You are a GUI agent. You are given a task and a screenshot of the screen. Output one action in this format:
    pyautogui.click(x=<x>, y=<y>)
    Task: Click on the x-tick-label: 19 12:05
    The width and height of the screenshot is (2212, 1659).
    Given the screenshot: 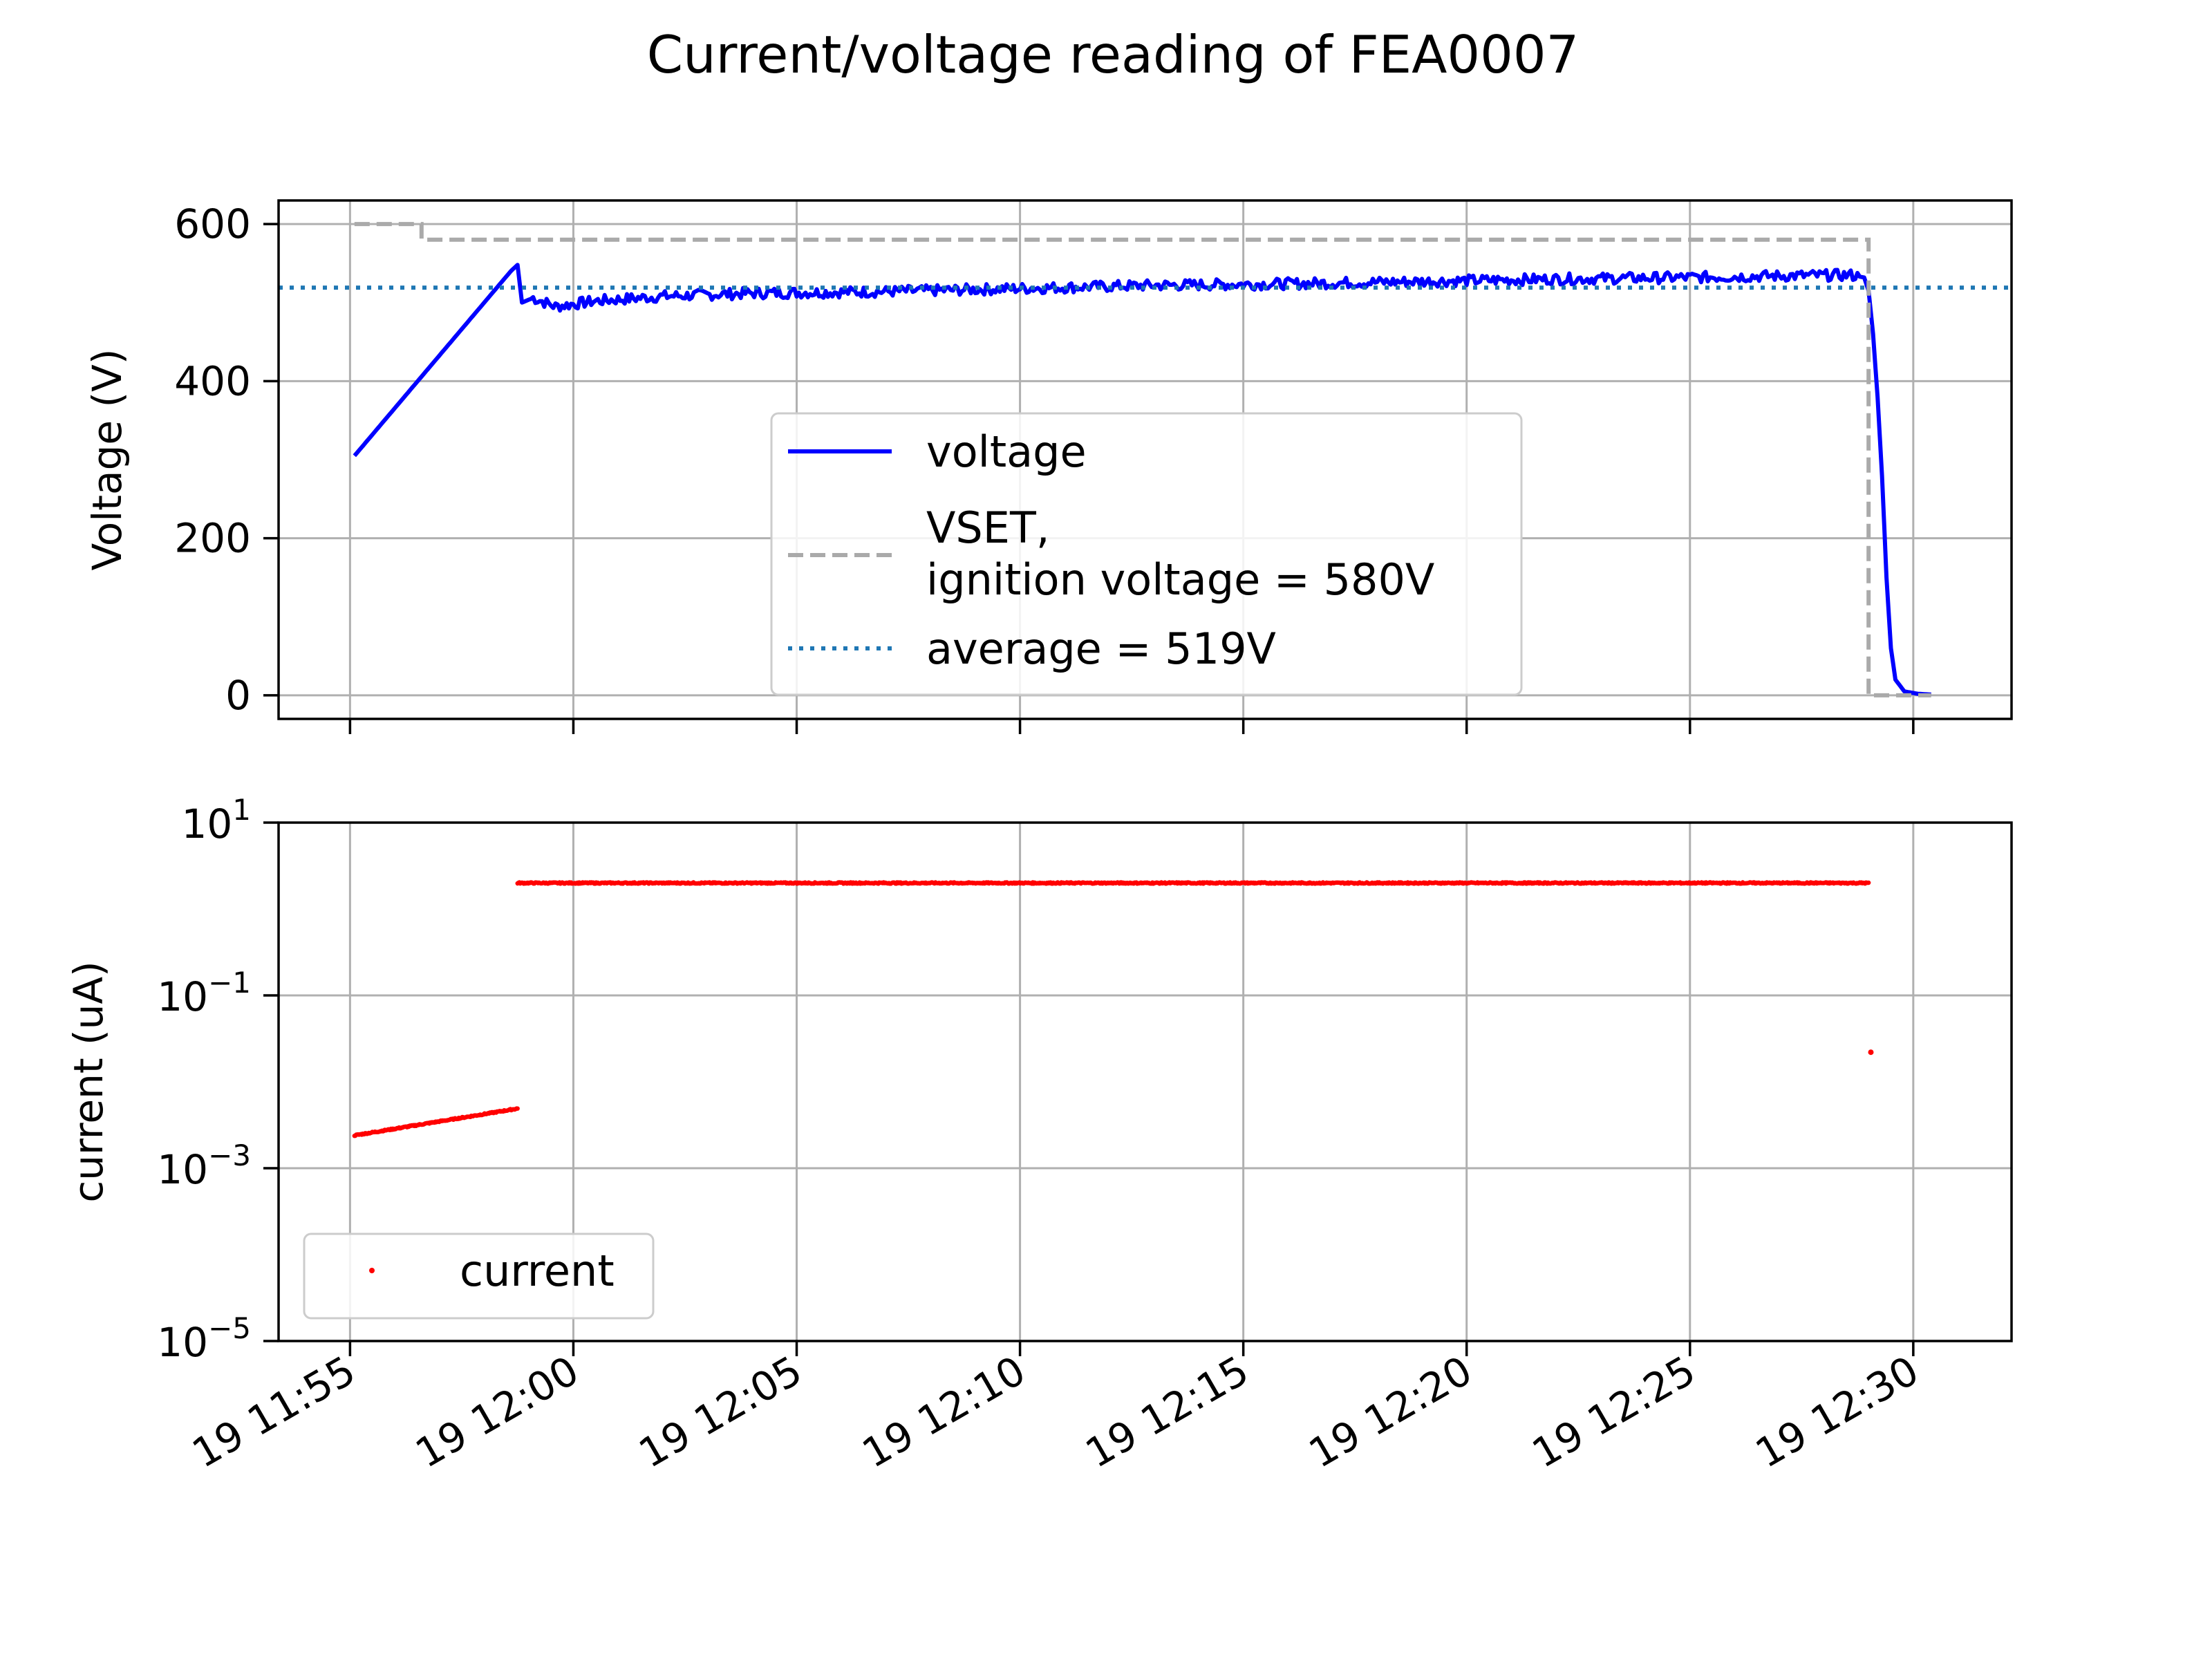 What is the action you would take?
    pyautogui.click(x=721, y=1412)
    